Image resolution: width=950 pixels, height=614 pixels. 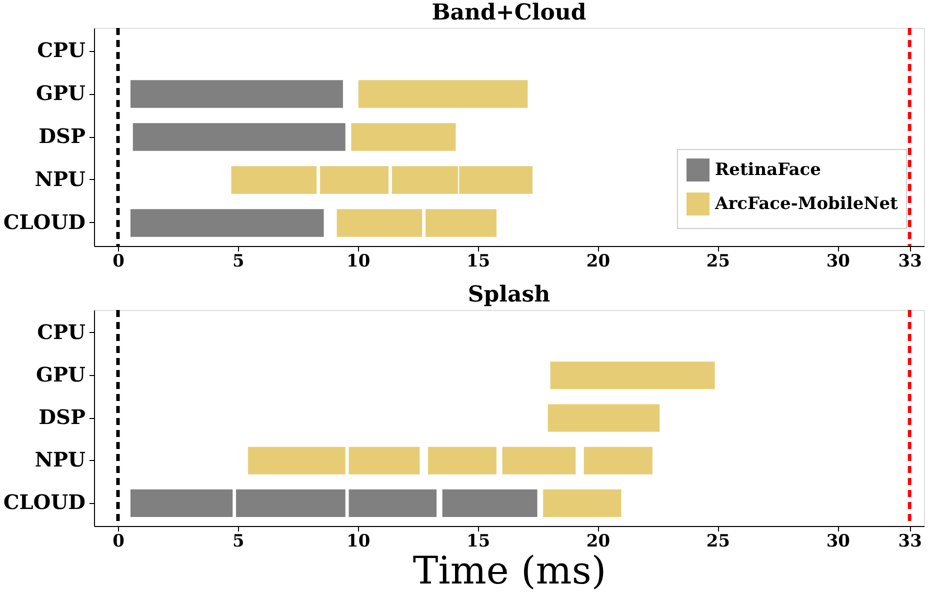 What do you see at coordinates (768, 170) in the screenshot?
I see `legend-label: RetinaFace` at bounding box center [768, 170].